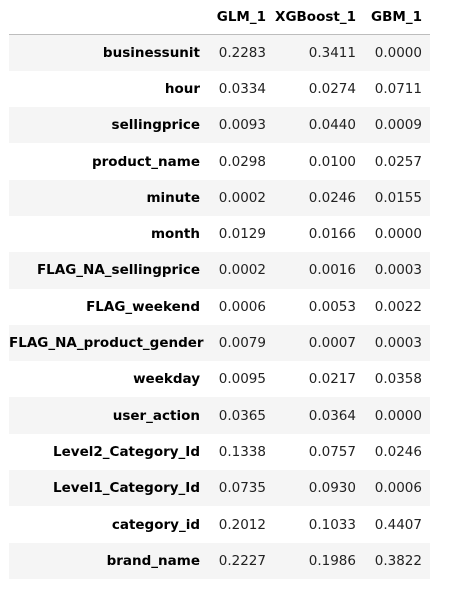 The image size is (453, 595). I want to click on row-index-label: Level1_Category_Id, so click(126, 488).